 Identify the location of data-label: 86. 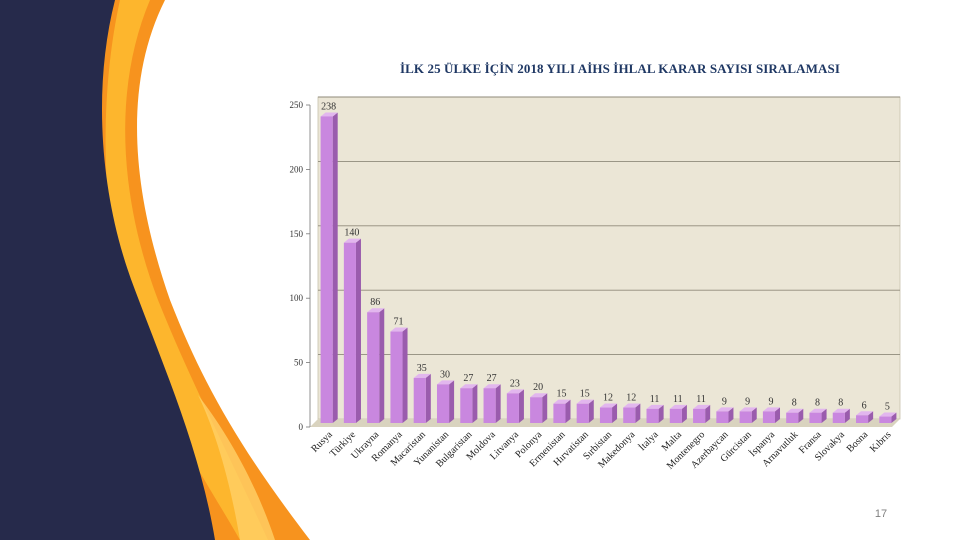
(375, 302).